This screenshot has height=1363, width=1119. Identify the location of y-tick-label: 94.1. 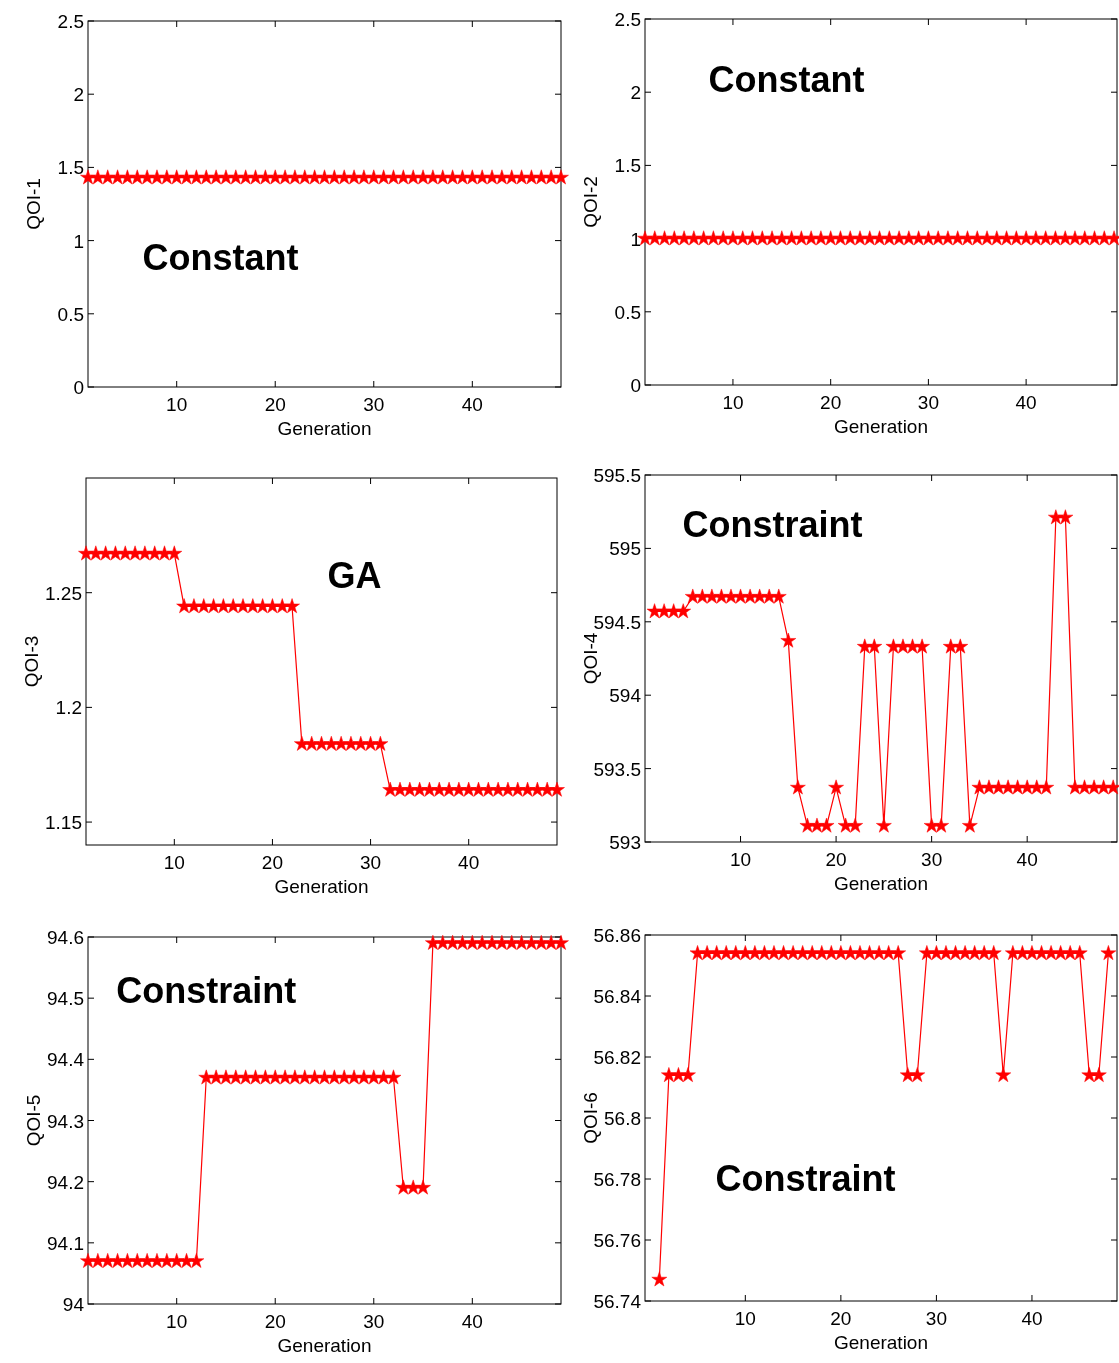
(65, 1243).